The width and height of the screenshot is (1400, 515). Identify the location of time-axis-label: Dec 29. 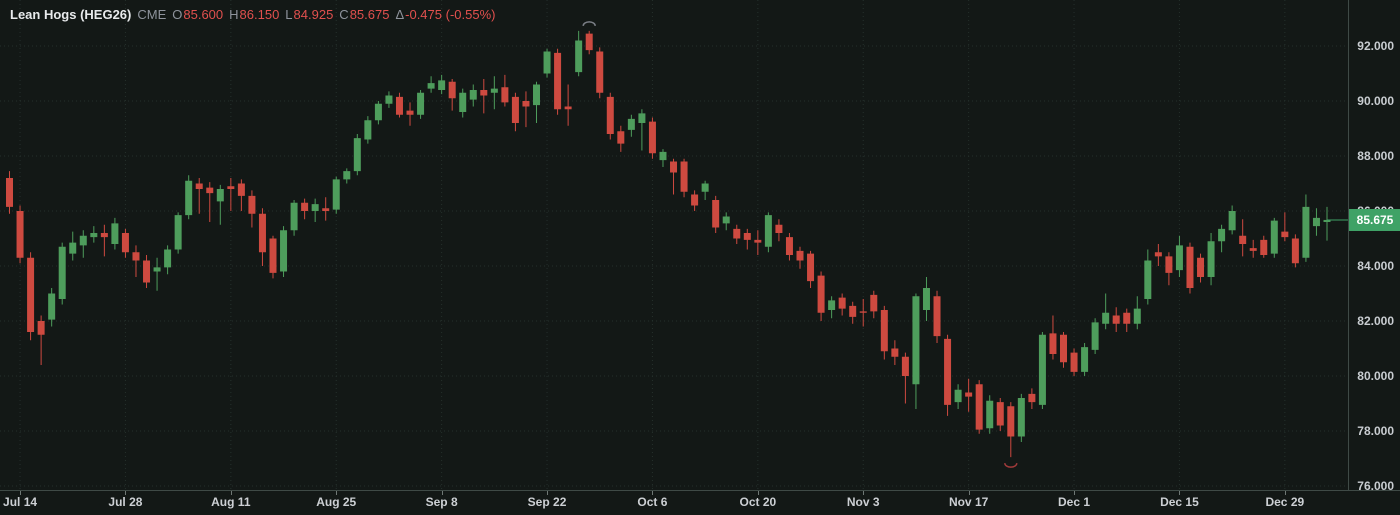
(1285, 502).